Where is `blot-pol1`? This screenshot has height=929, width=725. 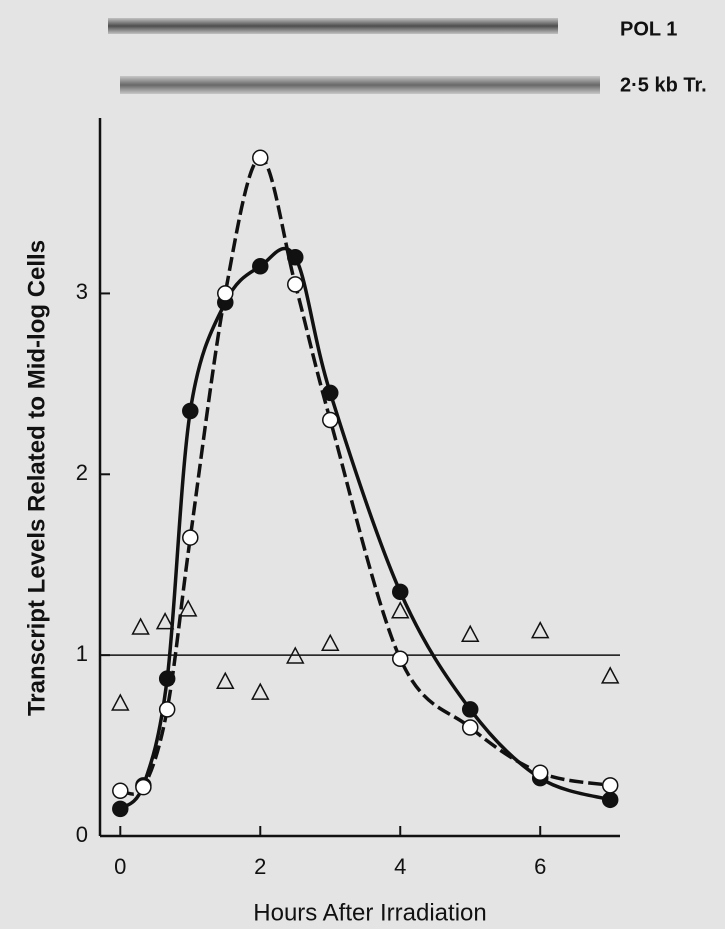
blot-pol1 is located at coordinates (354, 56).